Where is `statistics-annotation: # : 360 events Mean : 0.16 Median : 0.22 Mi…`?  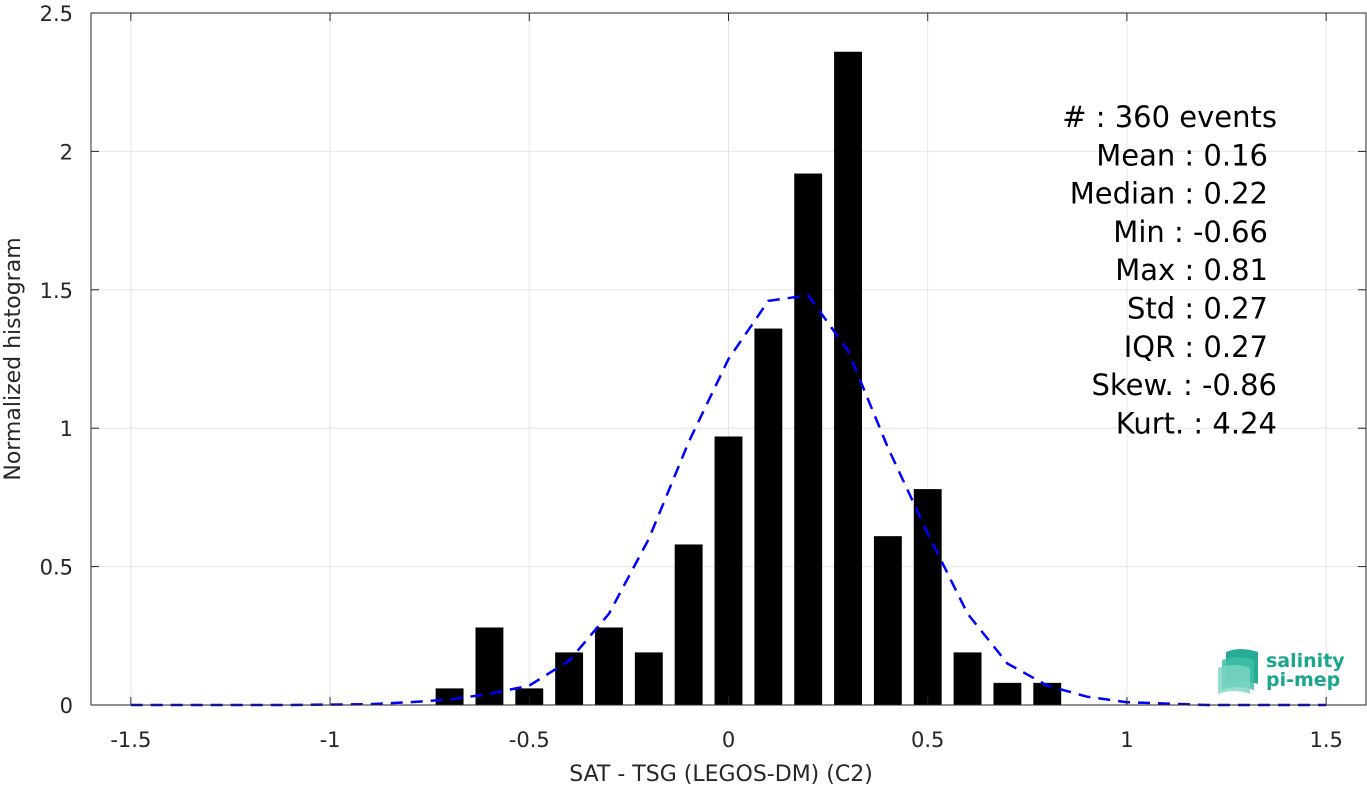
statistics-annotation: # : 360 events Mean : 0.16 Median : 0.22 Mi… is located at coordinates (1169, 270).